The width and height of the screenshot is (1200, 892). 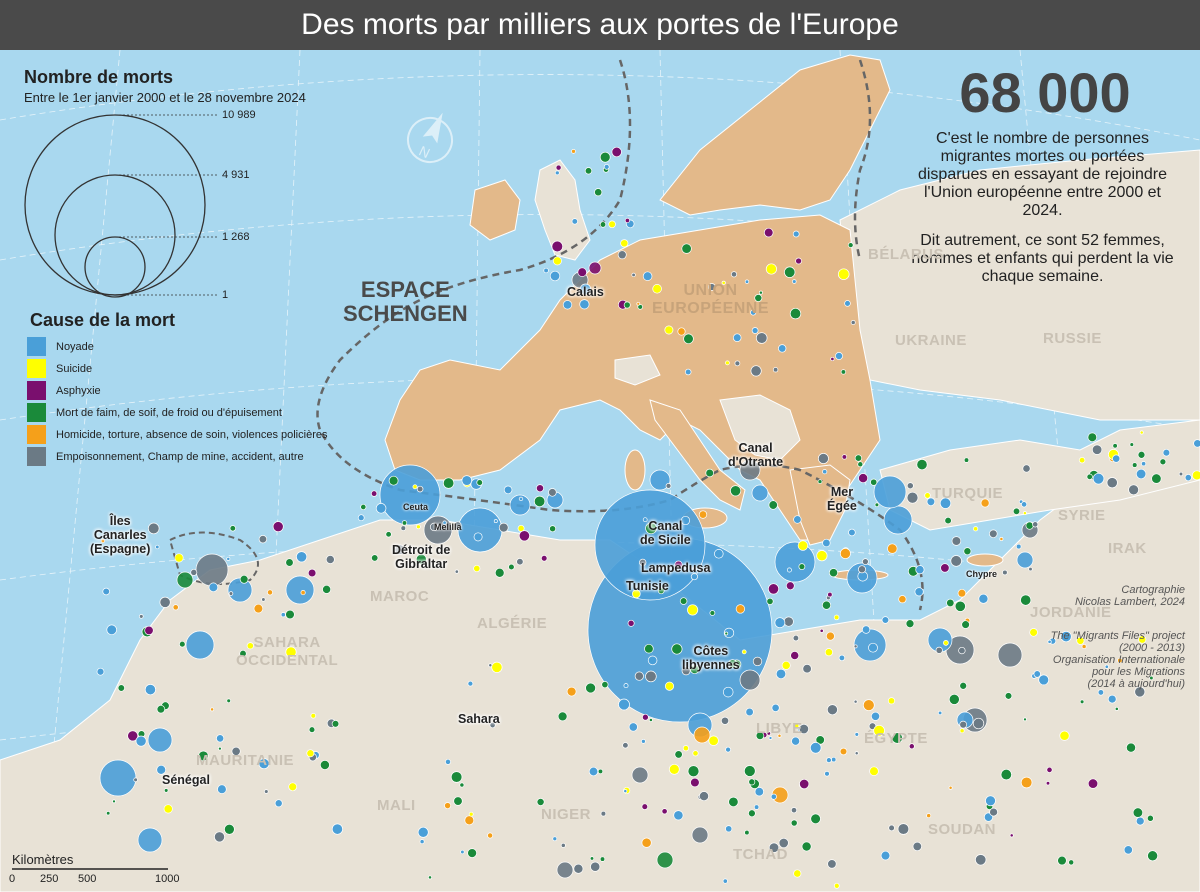 I want to click on eu-label-line: UNION, so click(x=710, y=290).